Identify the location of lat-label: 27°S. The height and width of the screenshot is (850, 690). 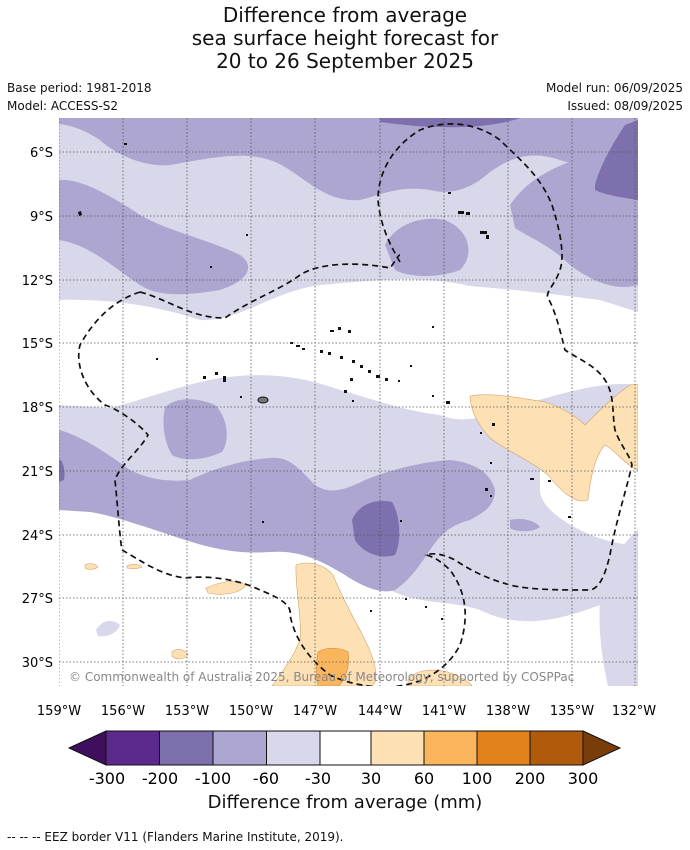
(37, 599).